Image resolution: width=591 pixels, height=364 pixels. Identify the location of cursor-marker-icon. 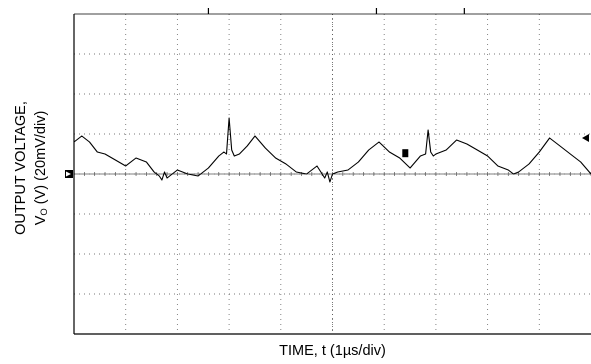
(405, 153).